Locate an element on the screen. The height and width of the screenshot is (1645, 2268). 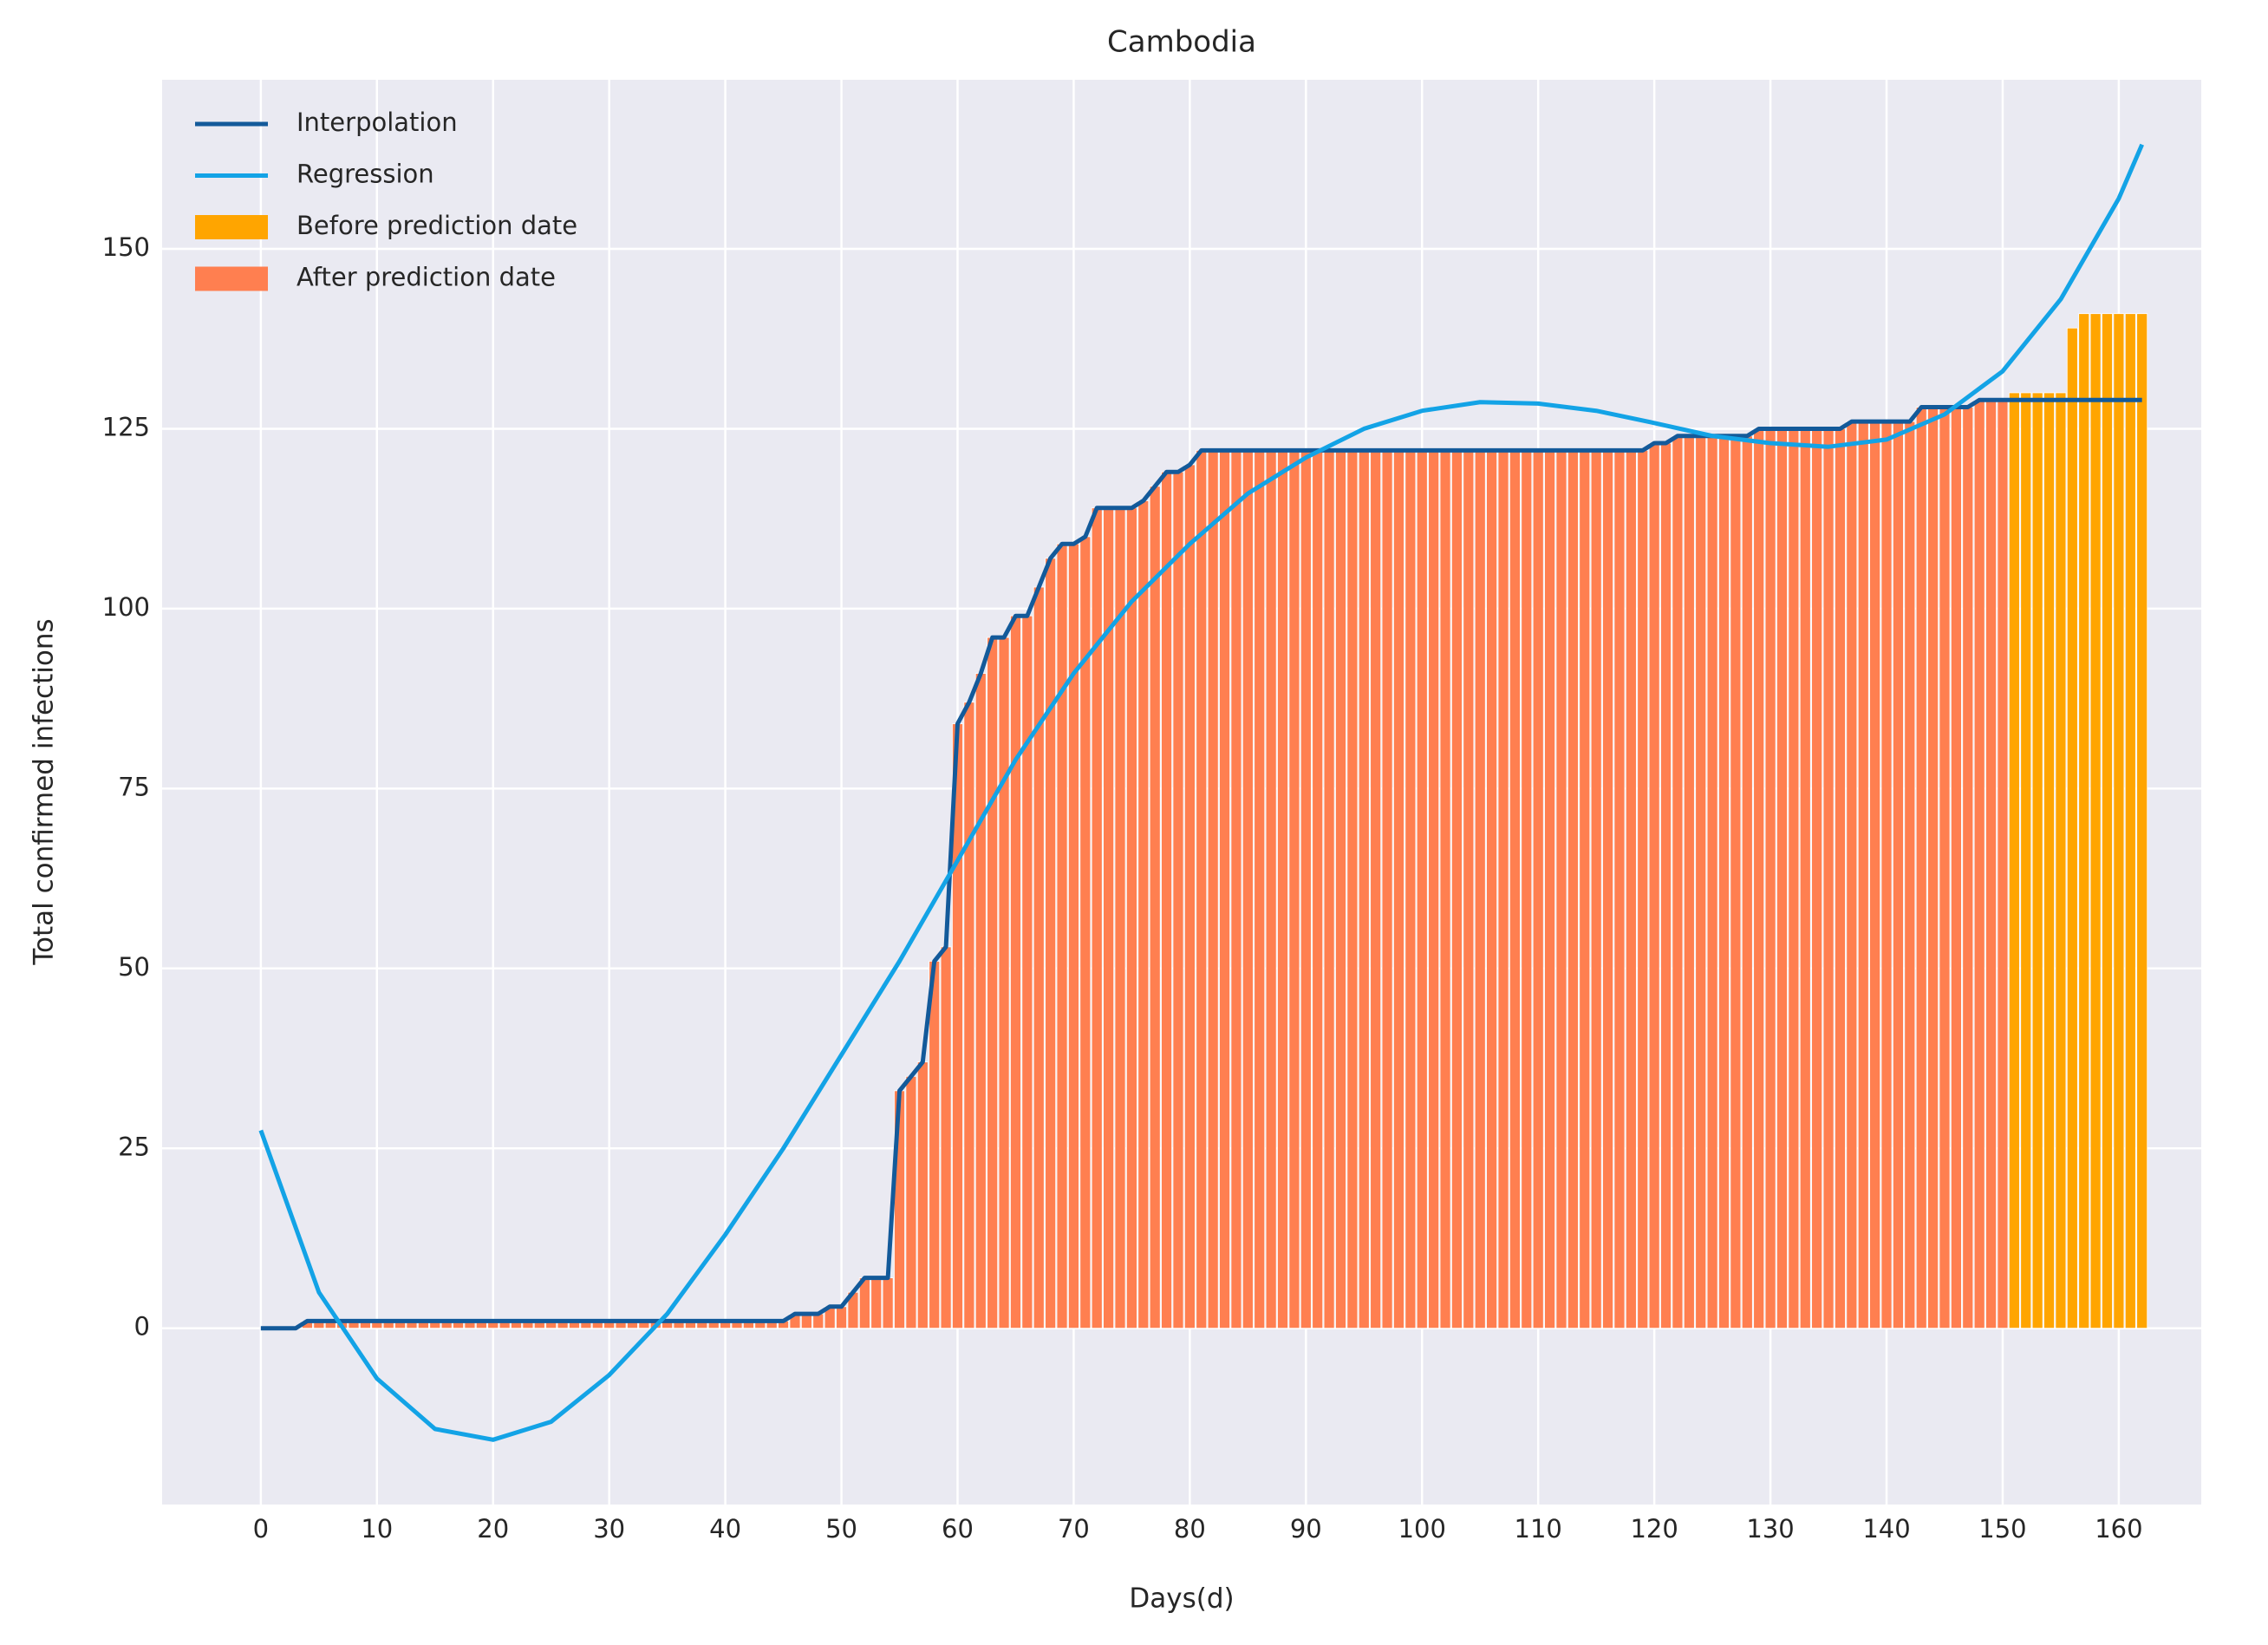
y-tick-label: 125 is located at coordinates (126, 427).